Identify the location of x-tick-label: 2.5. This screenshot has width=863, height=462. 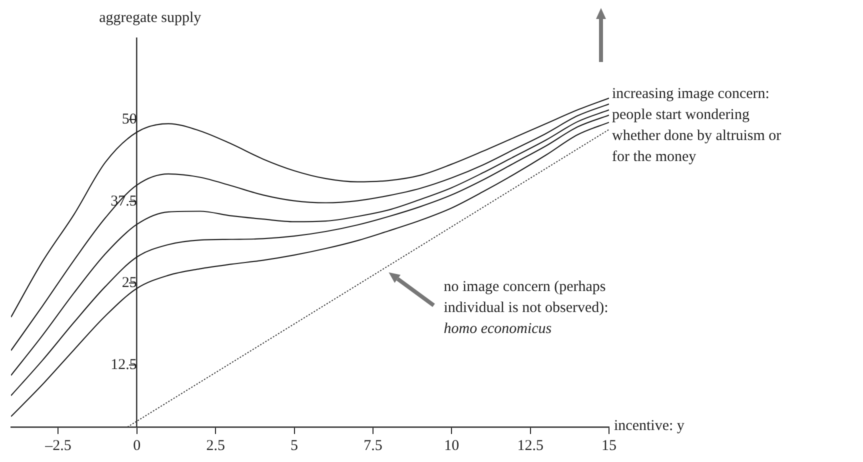
(215, 446).